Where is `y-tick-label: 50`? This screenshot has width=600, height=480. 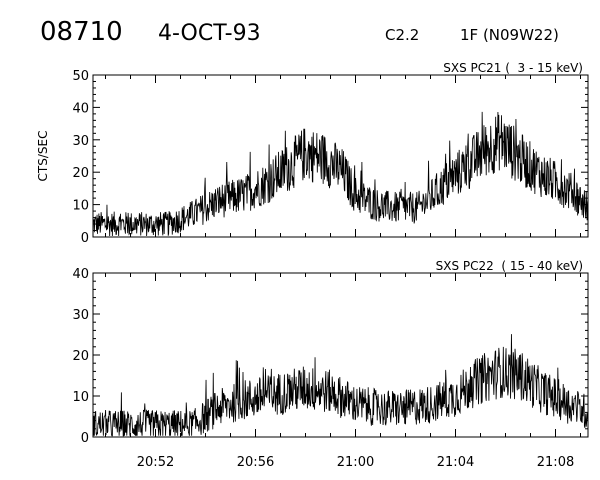
y-tick-label: 50 is located at coordinates (80, 76).